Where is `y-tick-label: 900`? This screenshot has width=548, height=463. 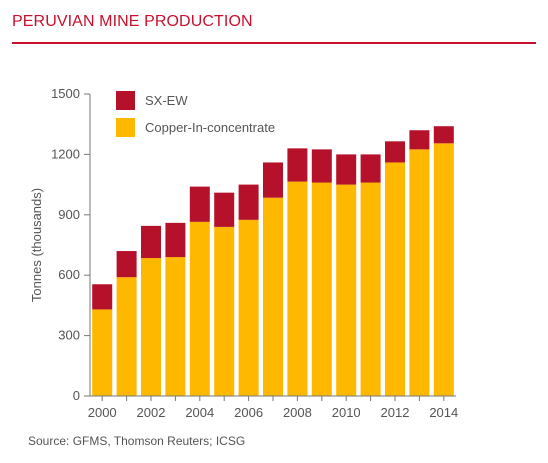
y-tick-label: 900 is located at coordinates (69, 214).